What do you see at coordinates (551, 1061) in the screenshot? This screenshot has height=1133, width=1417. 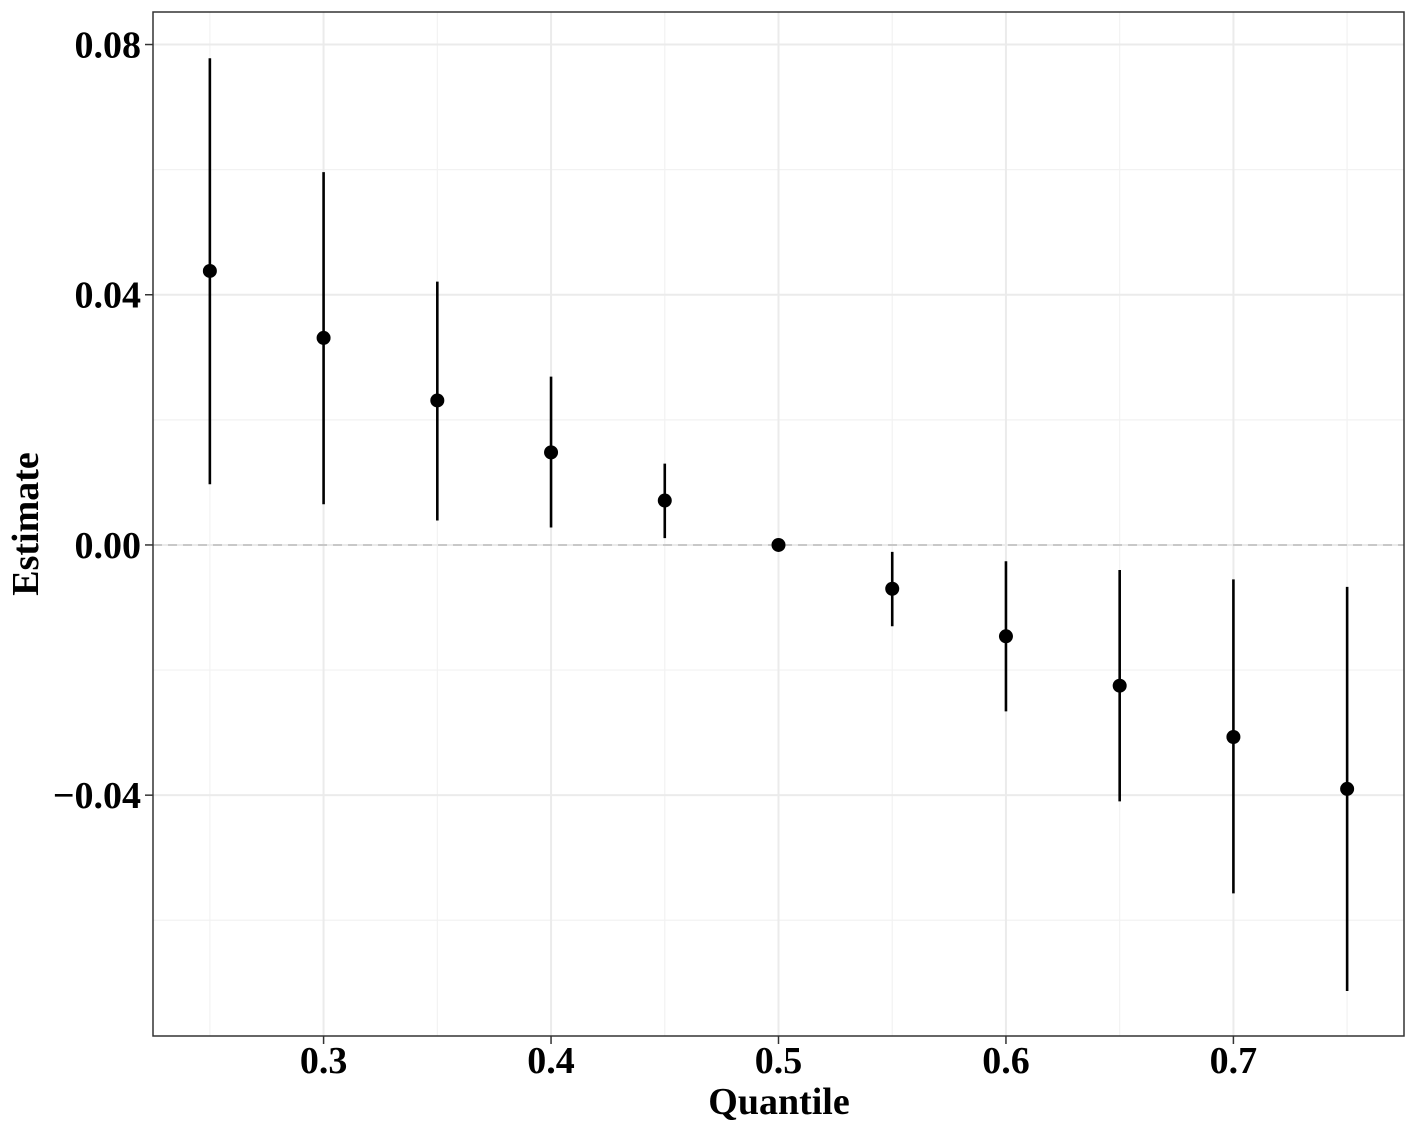 I see `x-tick-label: 0.4` at bounding box center [551, 1061].